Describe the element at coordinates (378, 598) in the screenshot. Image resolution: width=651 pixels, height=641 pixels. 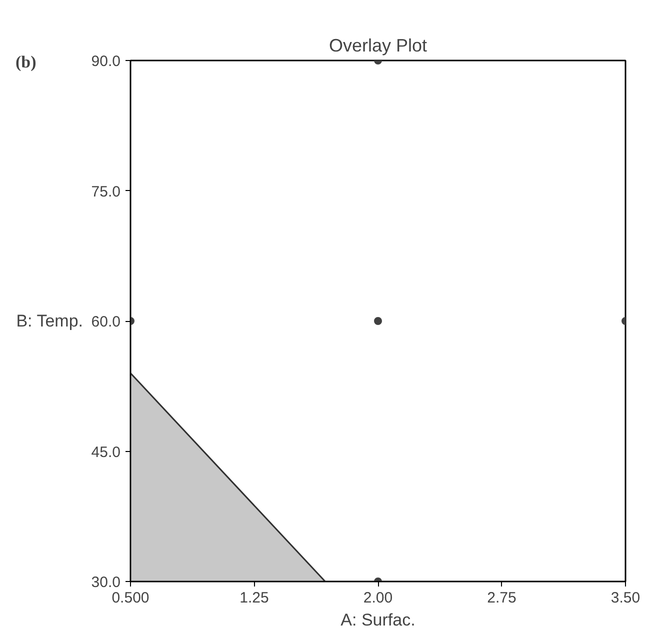
I see `x-tick-label: 2.00` at that location.